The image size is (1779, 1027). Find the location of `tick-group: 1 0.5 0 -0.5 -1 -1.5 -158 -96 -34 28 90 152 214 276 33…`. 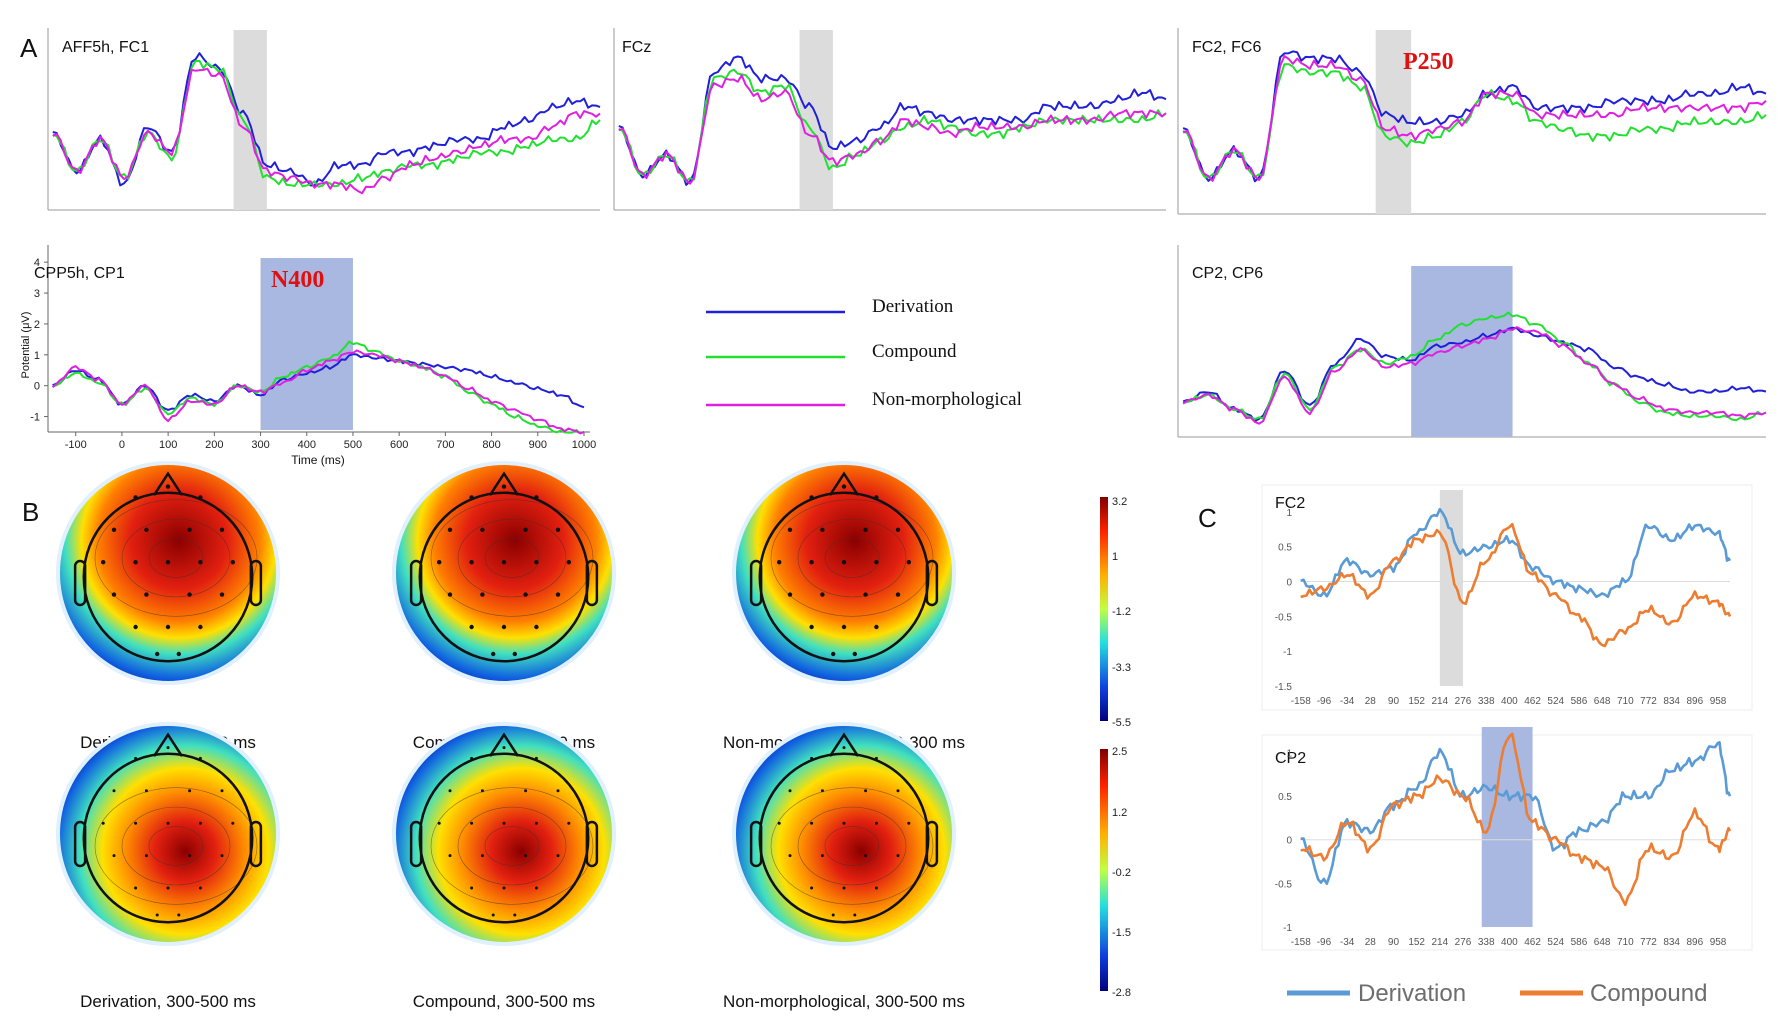

tick-group: 1 0.5 0 -0.5 -1 -1.5 -158 -96 -34 28 90 152 214 276 33… is located at coordinates (1502, 607).